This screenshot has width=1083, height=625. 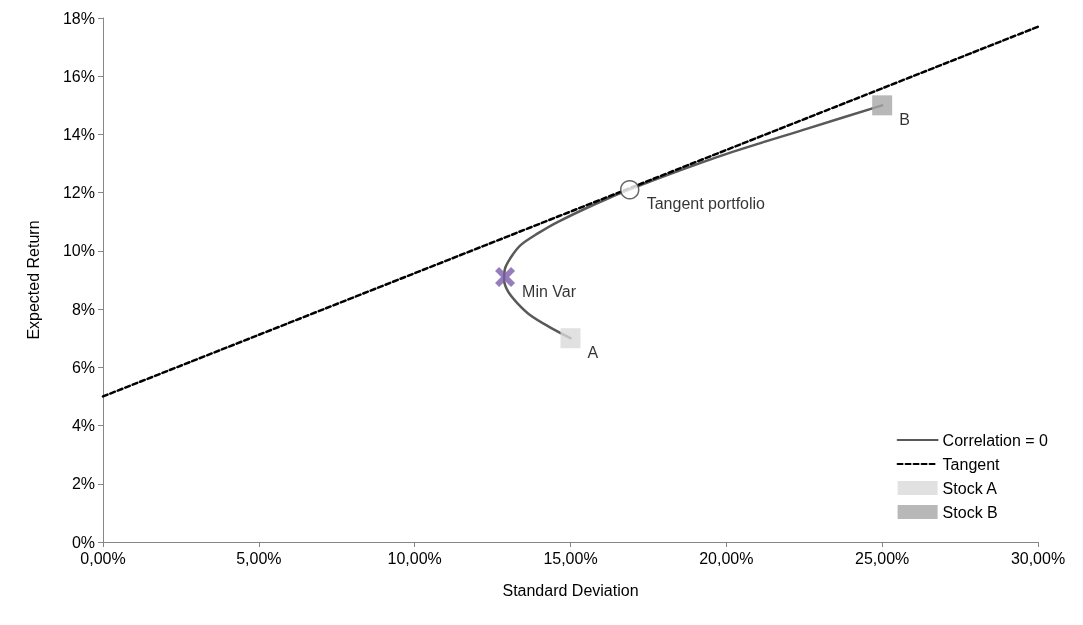 I want to click on x-axis-title: Standard Deviation, so click(x=570, y=590).